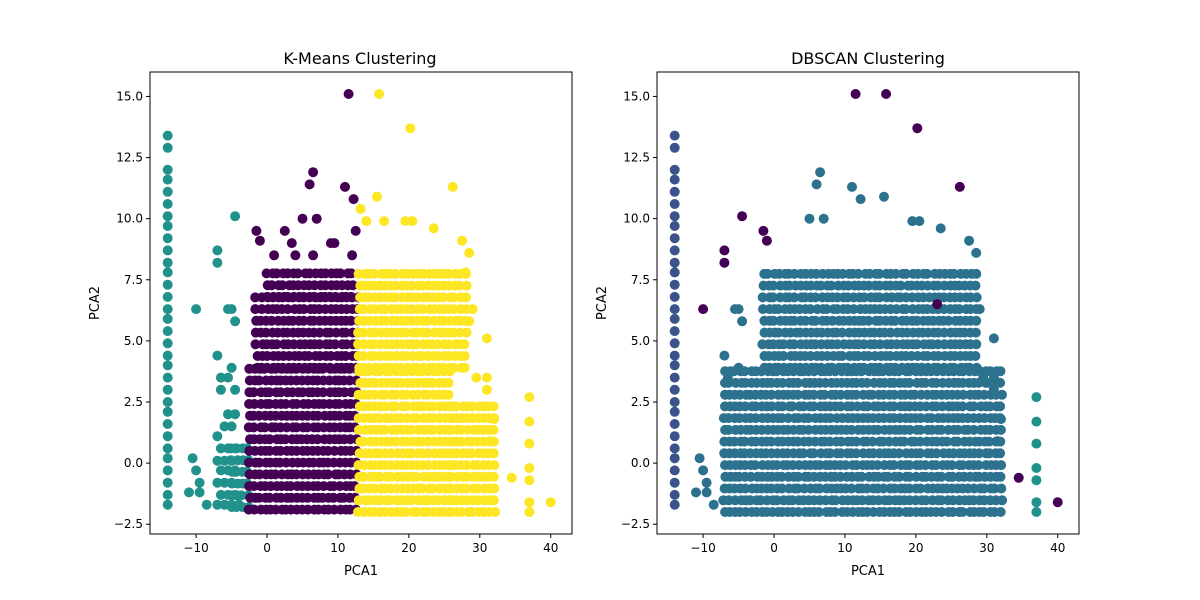  I want to click on y-tick-label: 0.0, so click(133, 463).